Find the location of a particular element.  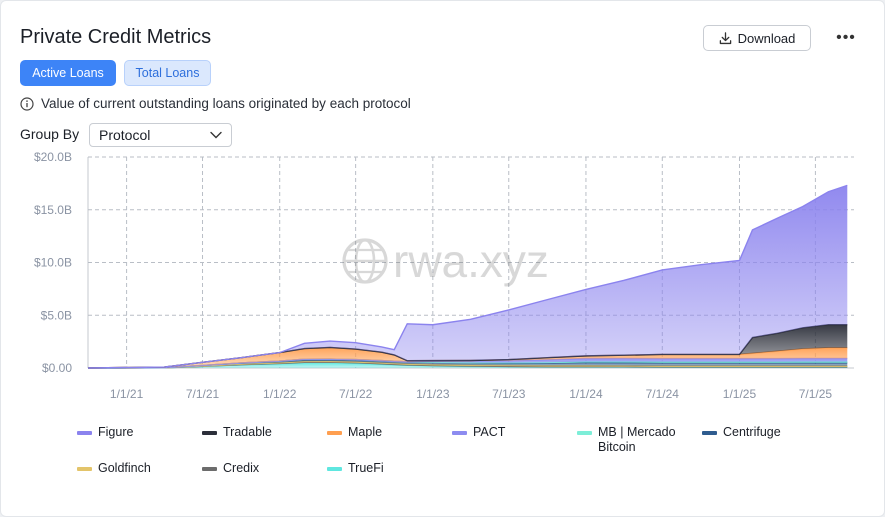

legend-item-maple: Maple is located at coordinates (354, 432).